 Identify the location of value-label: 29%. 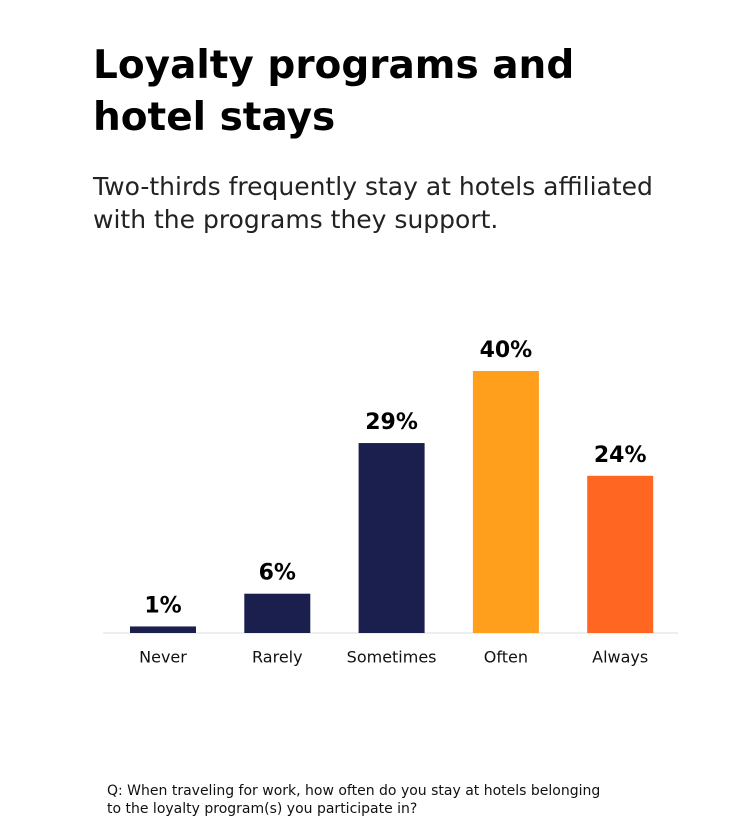
(391, 422).